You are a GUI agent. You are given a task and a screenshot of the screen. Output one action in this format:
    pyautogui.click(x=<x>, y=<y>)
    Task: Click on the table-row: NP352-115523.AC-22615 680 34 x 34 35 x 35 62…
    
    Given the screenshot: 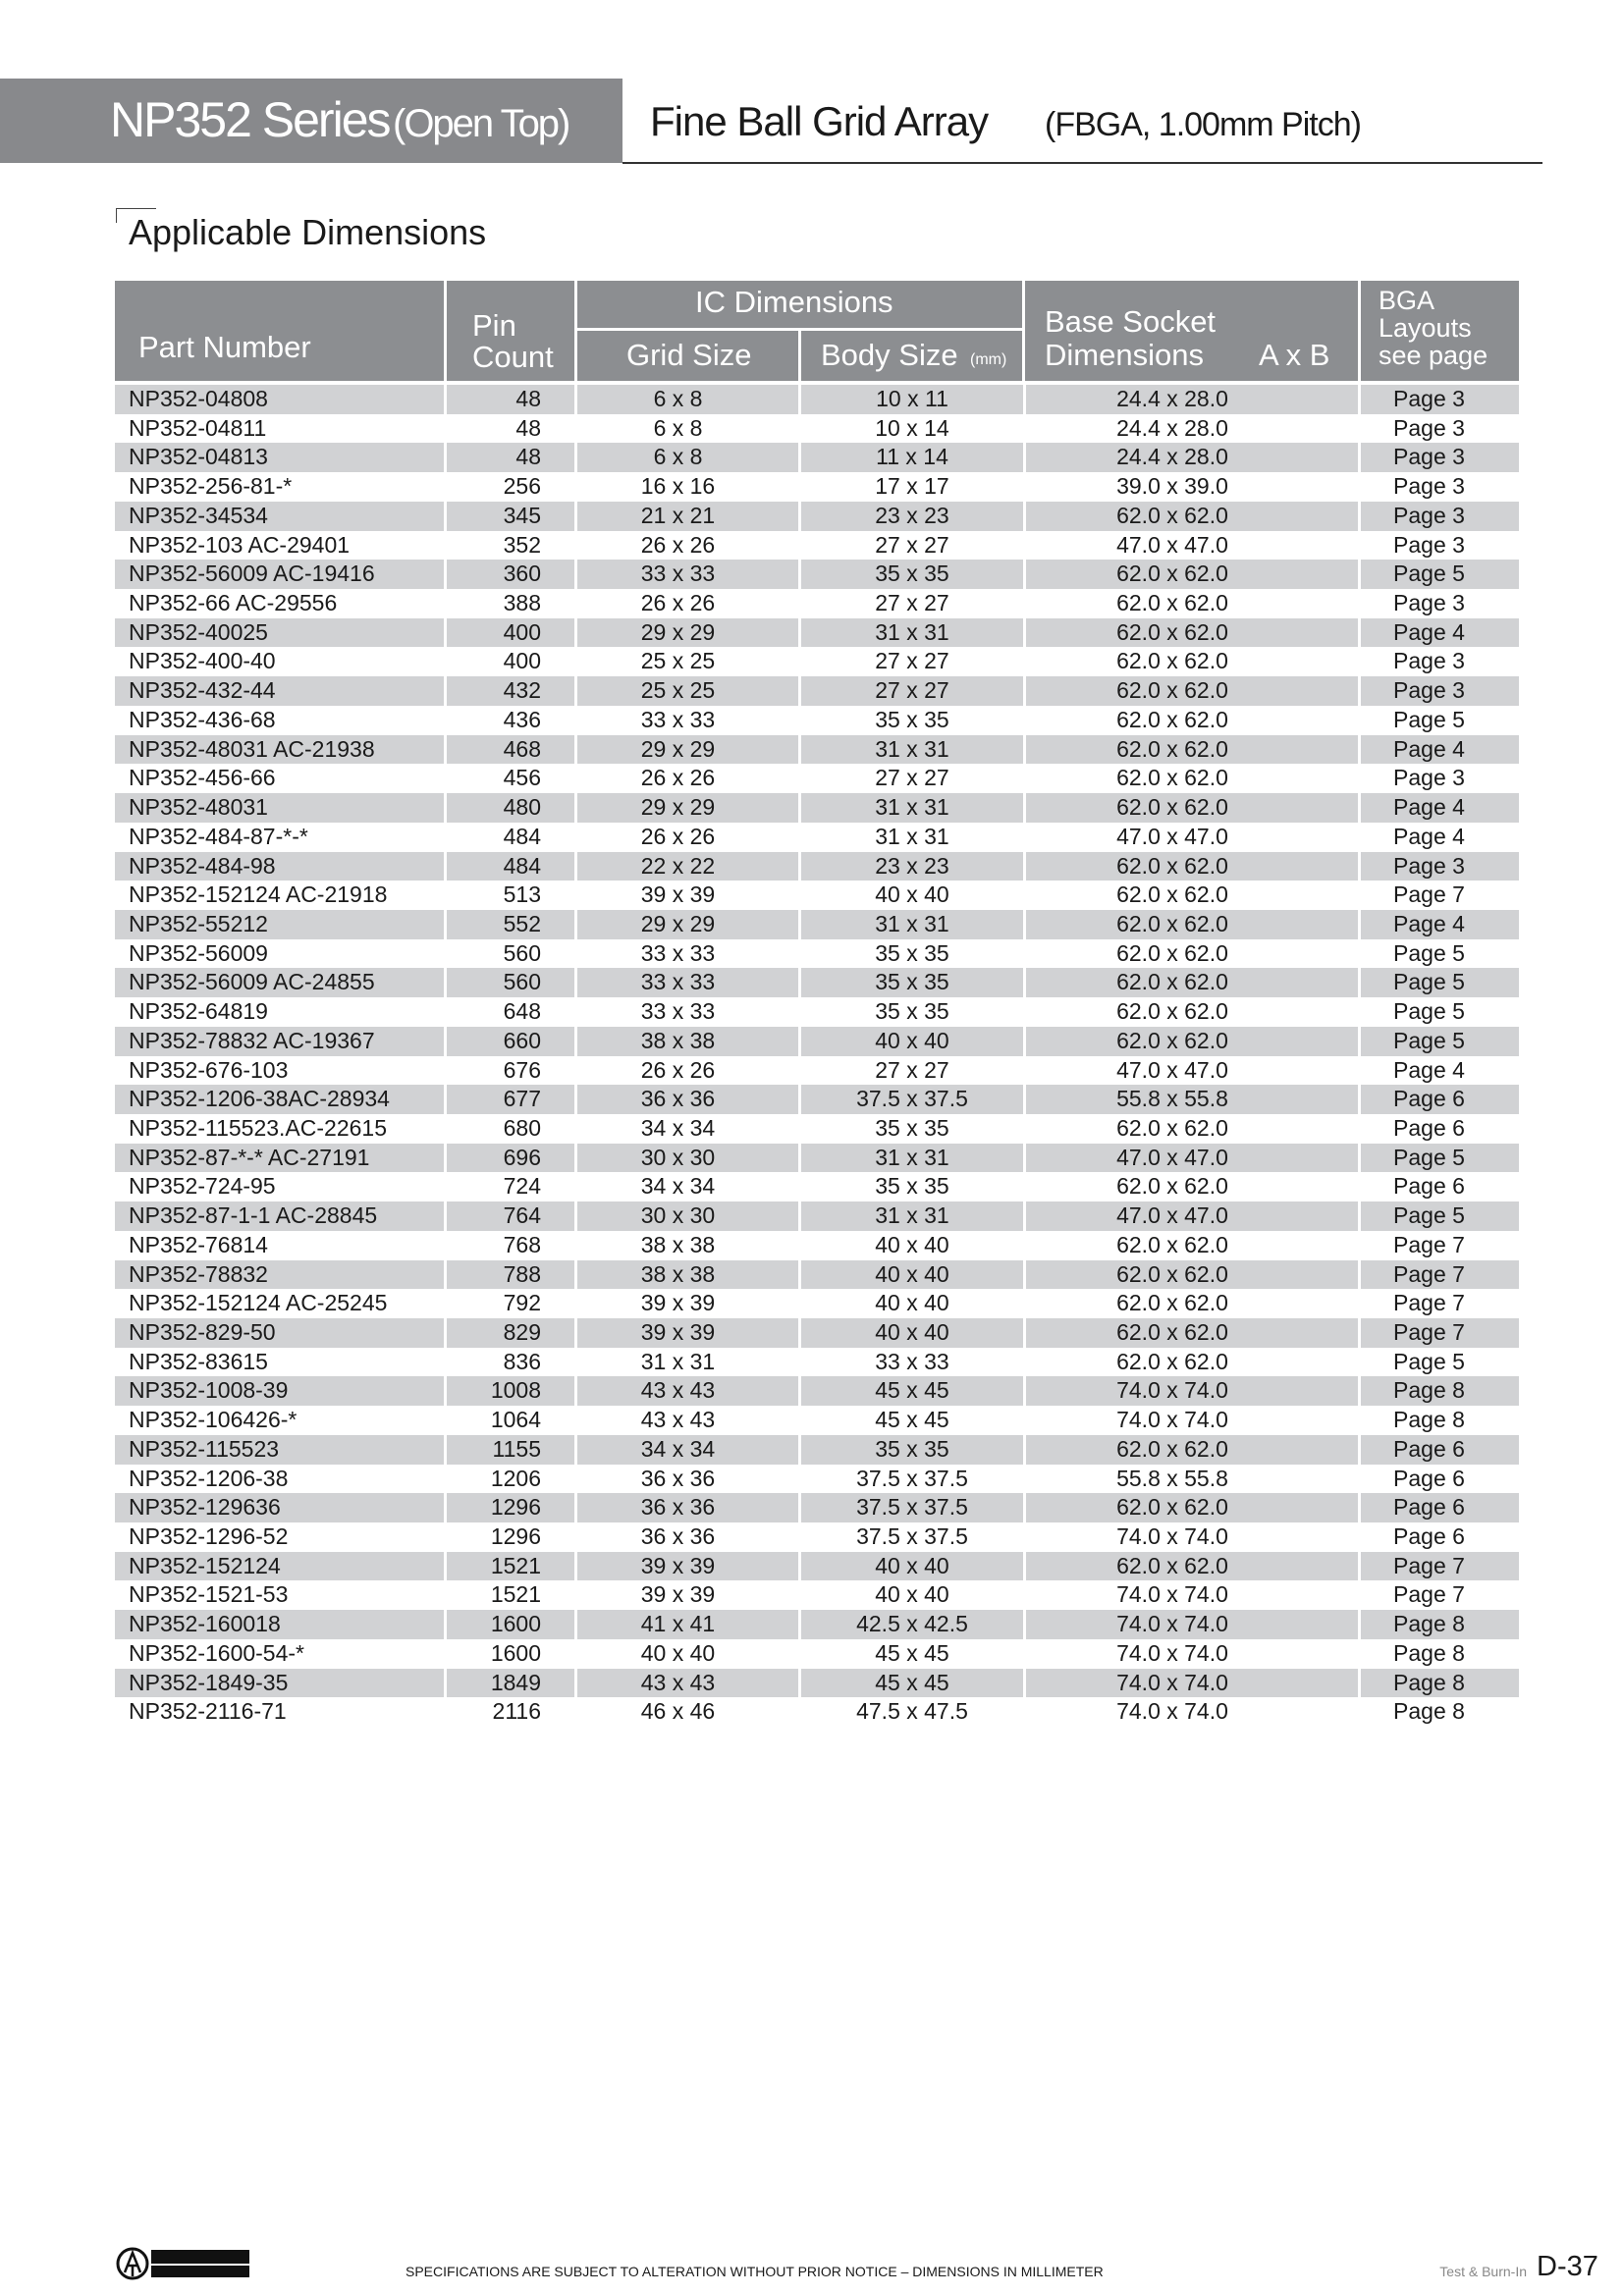 What is the action you would take?
    pyautogui.click(x=817, y=1128)
    